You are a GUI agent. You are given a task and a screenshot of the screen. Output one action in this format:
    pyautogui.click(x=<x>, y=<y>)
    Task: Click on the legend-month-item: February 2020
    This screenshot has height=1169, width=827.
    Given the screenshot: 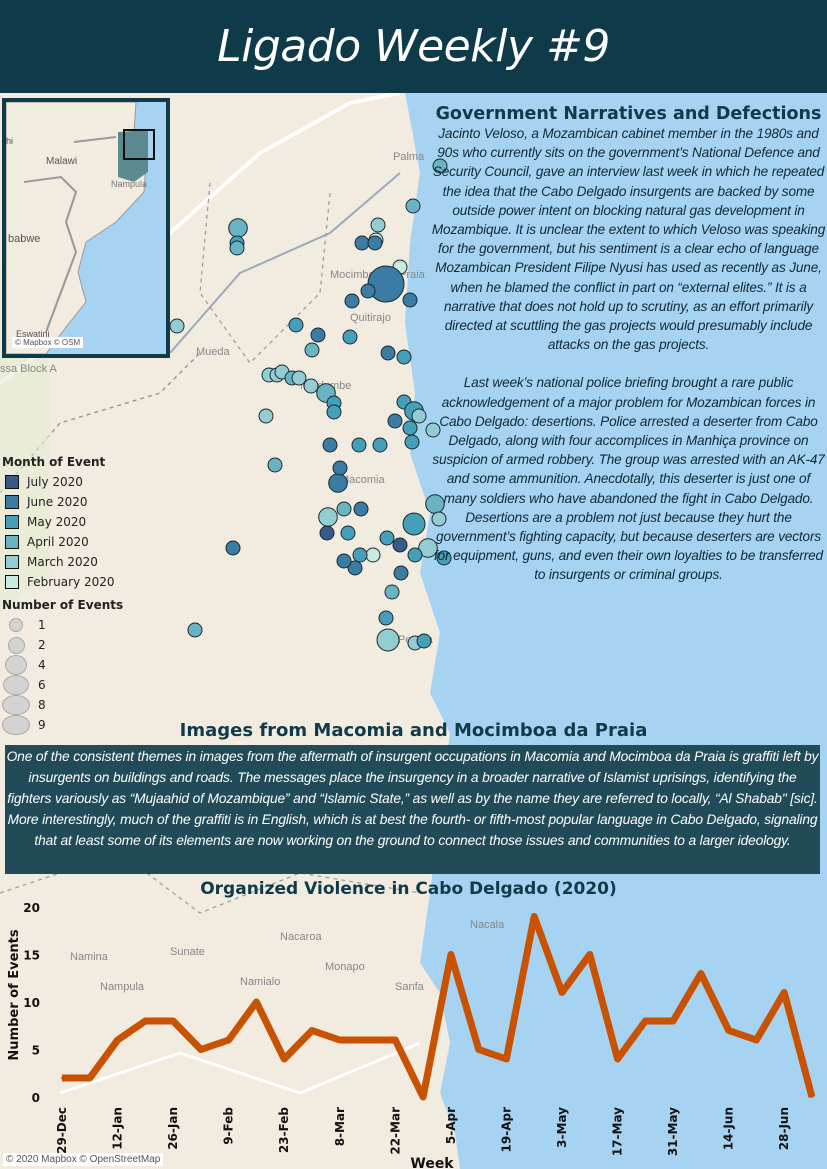 What is the action you would take?
    pyautogui.click(x=62, y=582)
    